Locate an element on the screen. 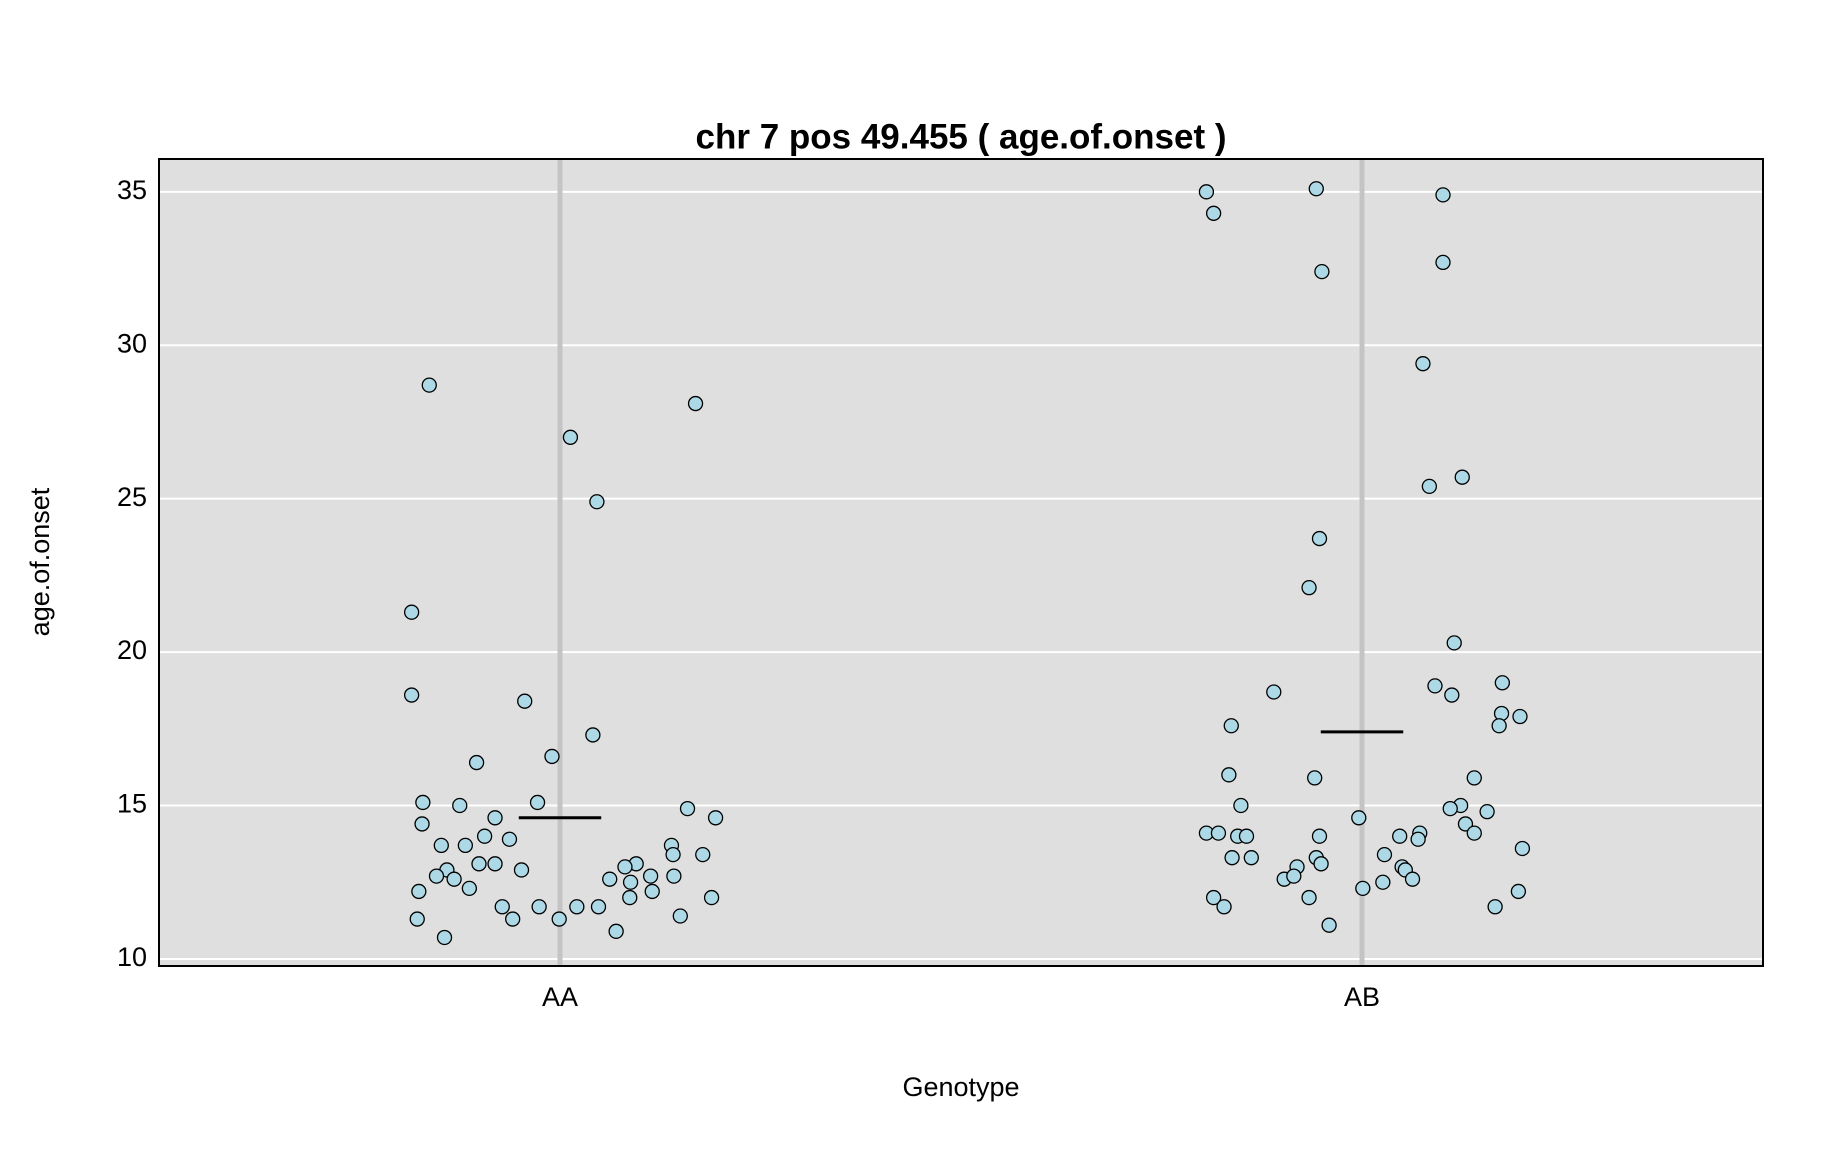 Image resolution: width=1824 pixels, height=1152 pixels. x-axis-label: Genotype is located at coordinates (960, 1087).